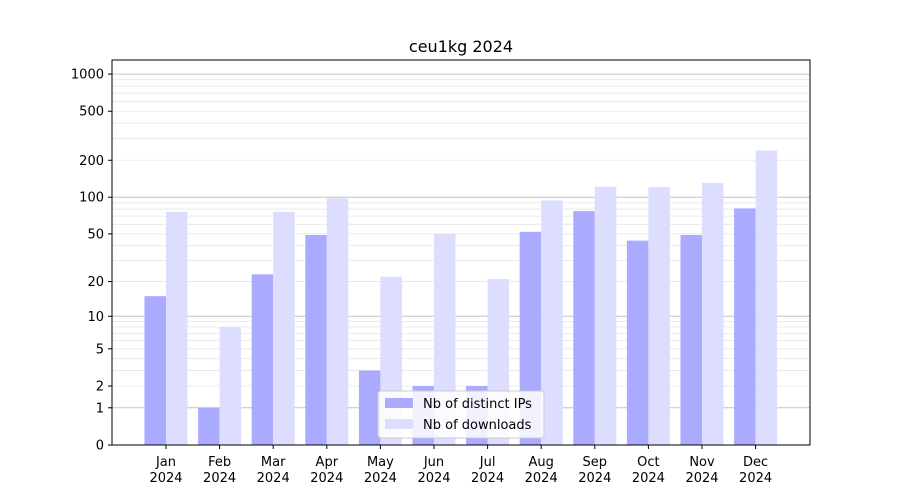  What do you see at coordinates (648, 462) in the screenshot?
I see `x-tick-label-month: Oct` at bounding box center [648, 462].